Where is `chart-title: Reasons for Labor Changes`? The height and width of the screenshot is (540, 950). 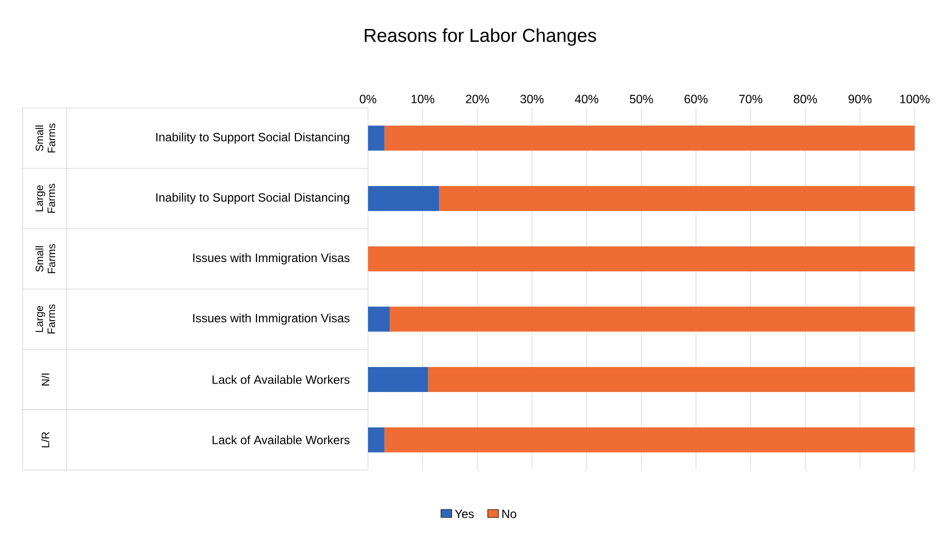
chart-title: Reasons for Labor Changes is located at coordinates (480, 37).